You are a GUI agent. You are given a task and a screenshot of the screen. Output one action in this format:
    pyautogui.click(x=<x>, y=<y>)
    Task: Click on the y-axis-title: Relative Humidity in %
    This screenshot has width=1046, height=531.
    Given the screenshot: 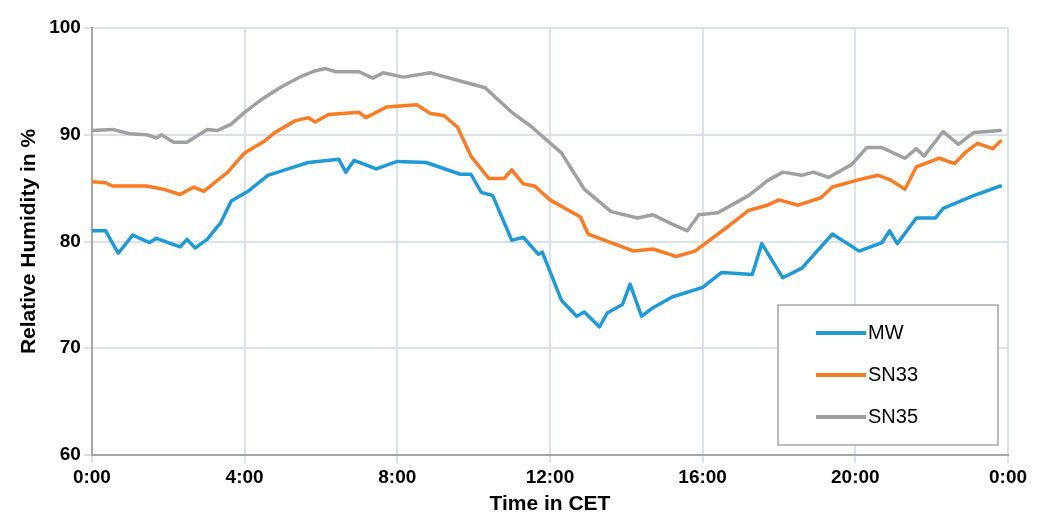 What is the action you would take?
    pyautogui.click(x=28, y=241)
    